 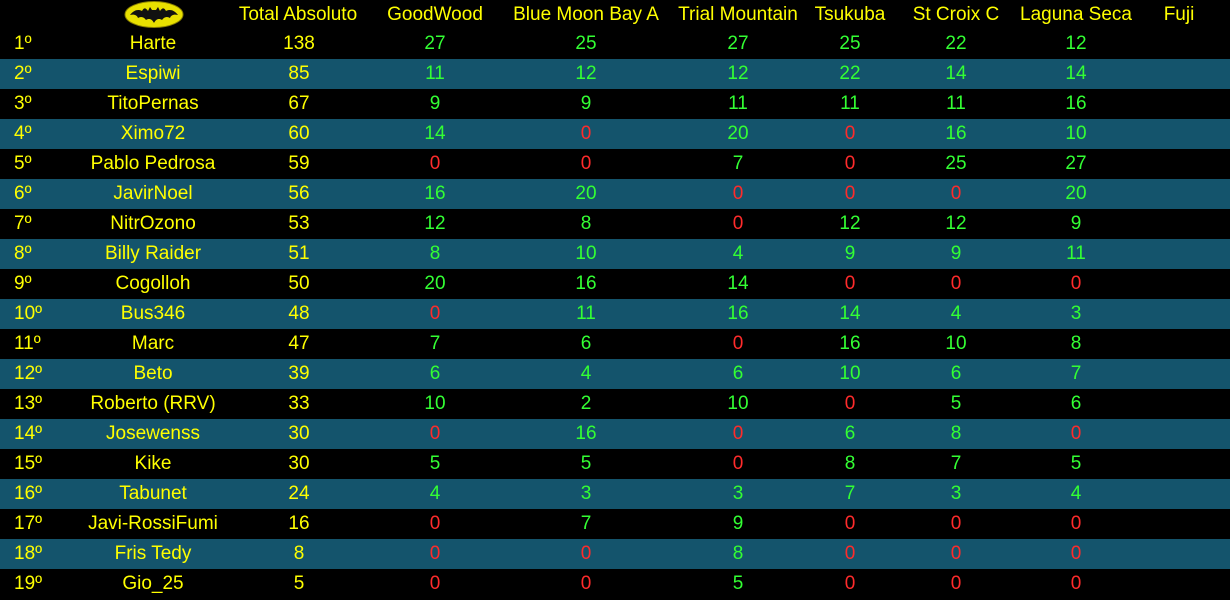 What do you see at coordinates (738, 14) in the screenshot?
I see `track-header-trial-mountain: Trial Mountain` at bounding box center [738, 14].